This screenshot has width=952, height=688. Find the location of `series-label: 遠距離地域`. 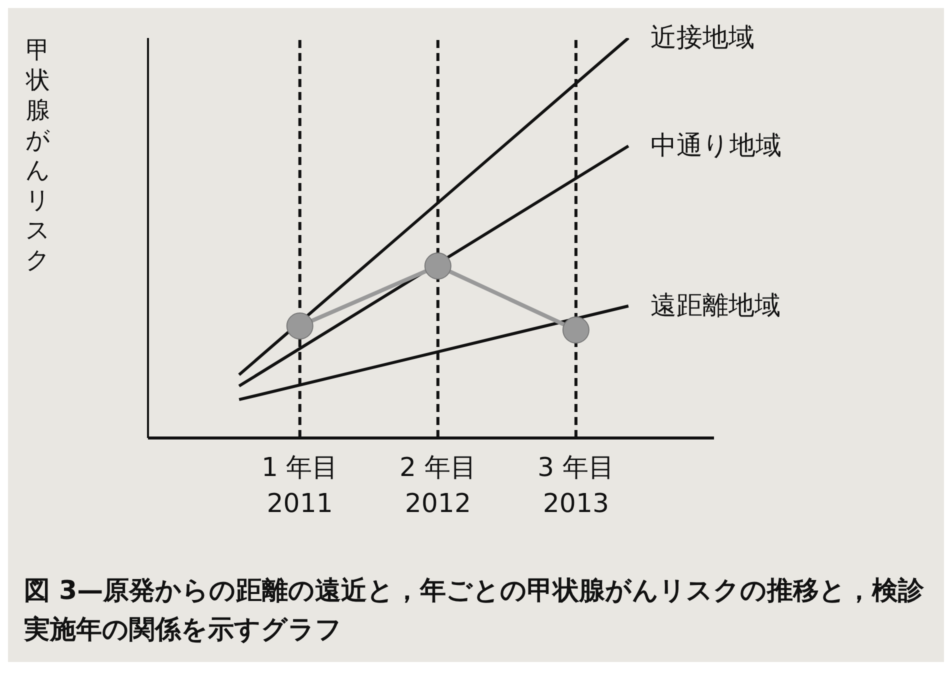

series-label: 遠距離地域 is located at coordinates (715, 306).